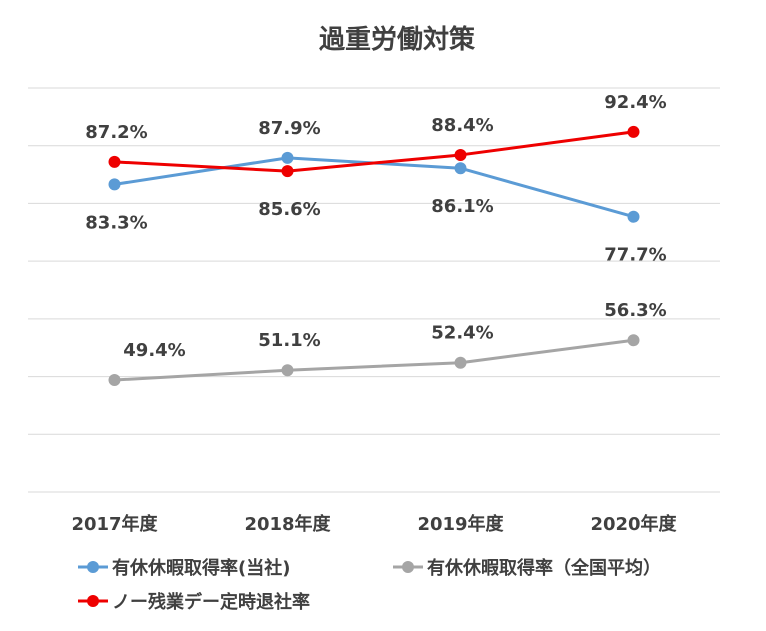 This screenshot has width=766, height=631. I want to click on legend: 有休休暇取得率(当社) 有休休暇取得率（全国平均） ノー残業デー定時退社率, so click(369, 585).